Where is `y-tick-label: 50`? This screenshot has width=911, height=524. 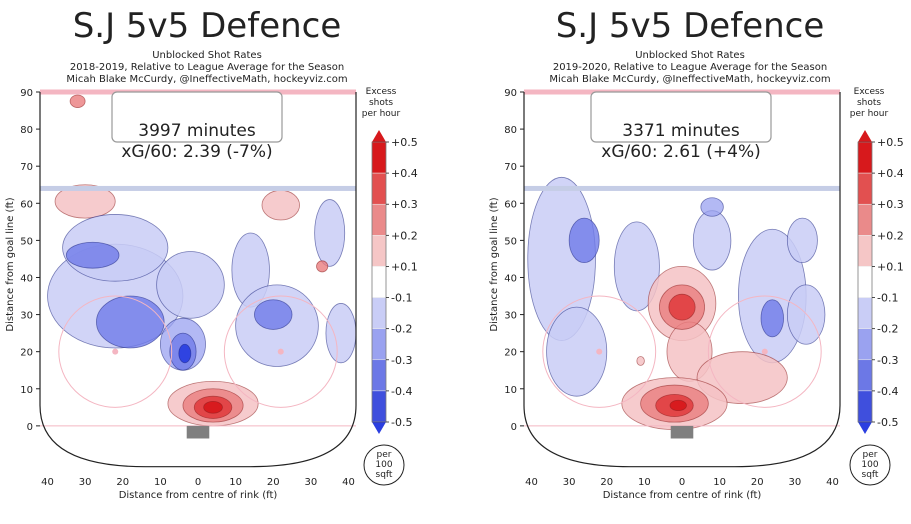
y-tick-label: 50 is located at coordinates (26, 241).